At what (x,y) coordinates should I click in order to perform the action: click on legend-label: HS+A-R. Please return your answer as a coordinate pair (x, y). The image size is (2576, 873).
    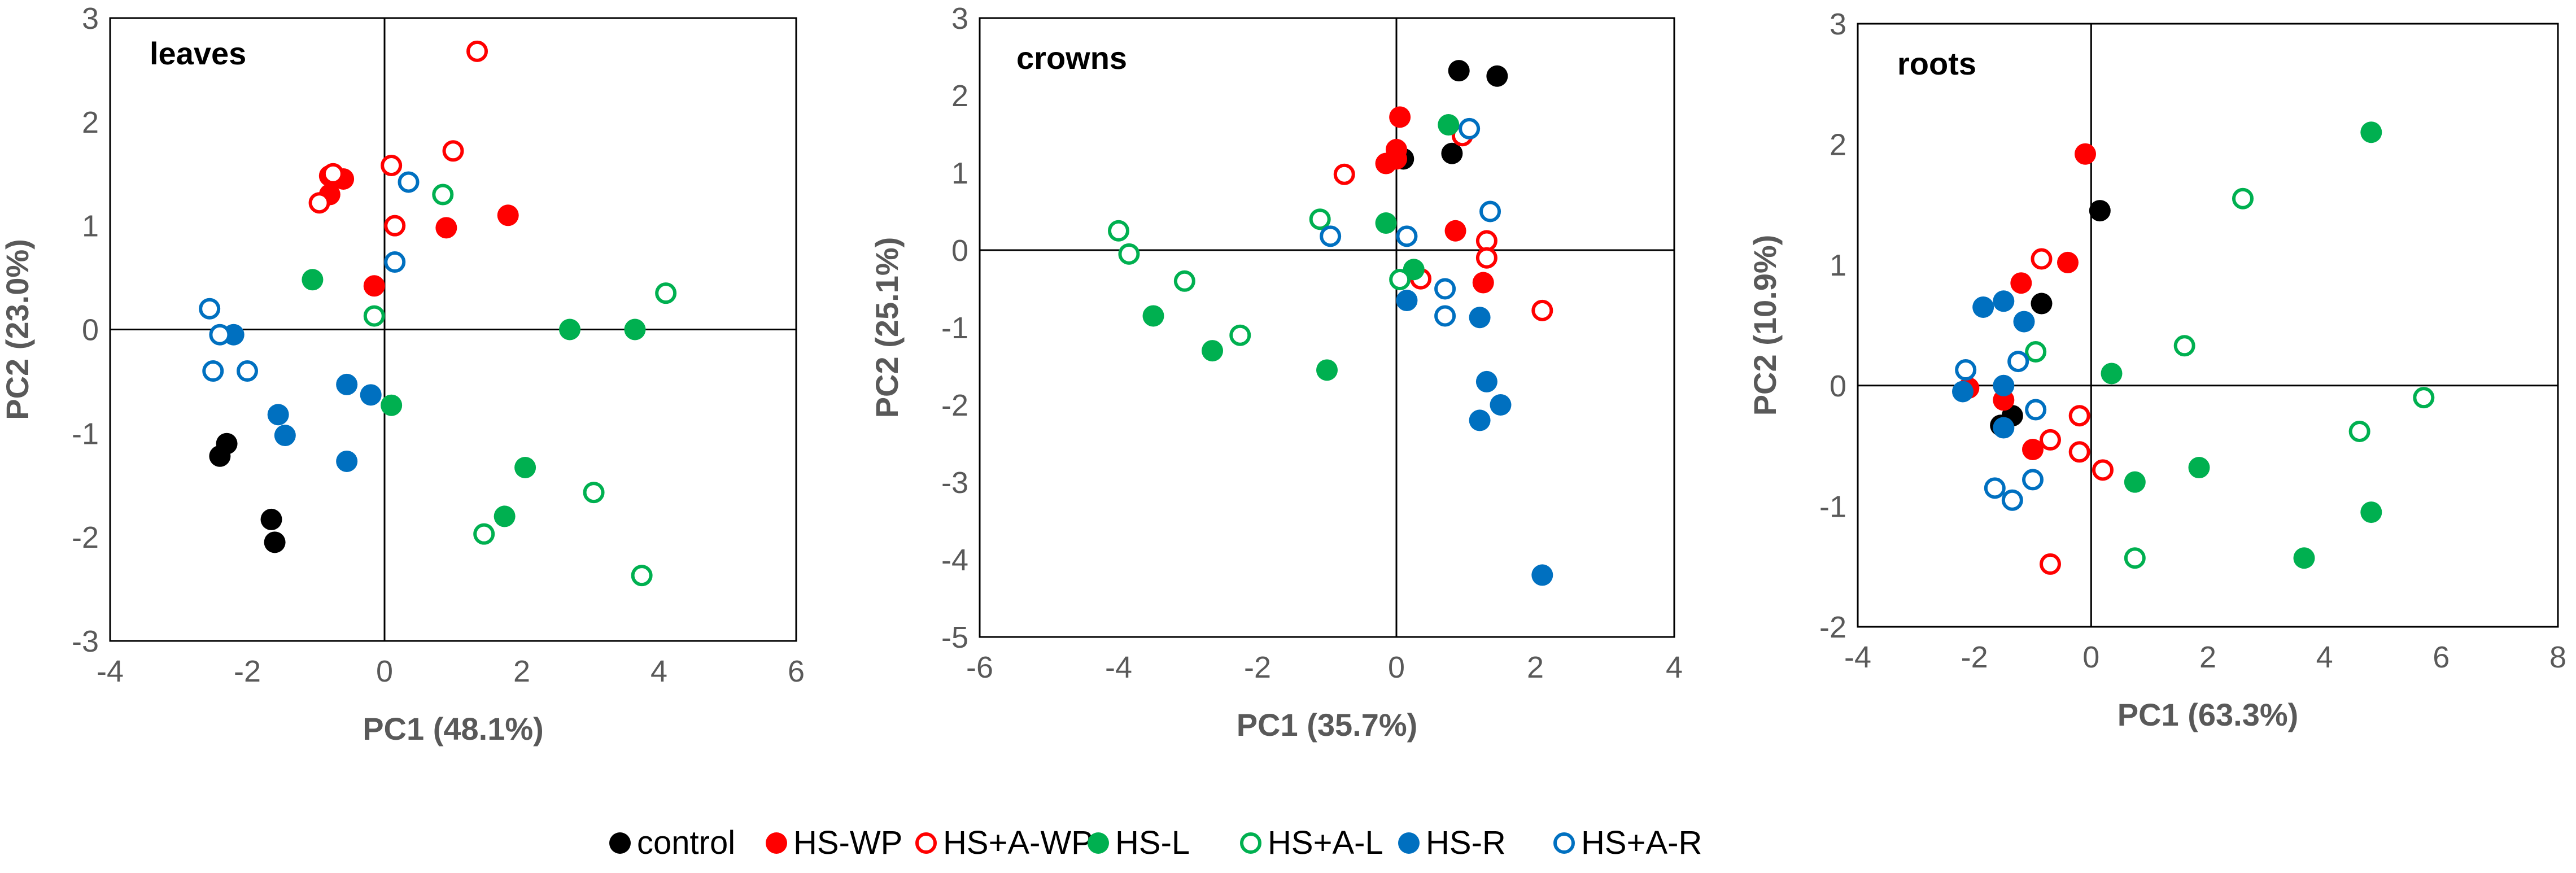
    Looking at the image, I should click on (1641, 842).